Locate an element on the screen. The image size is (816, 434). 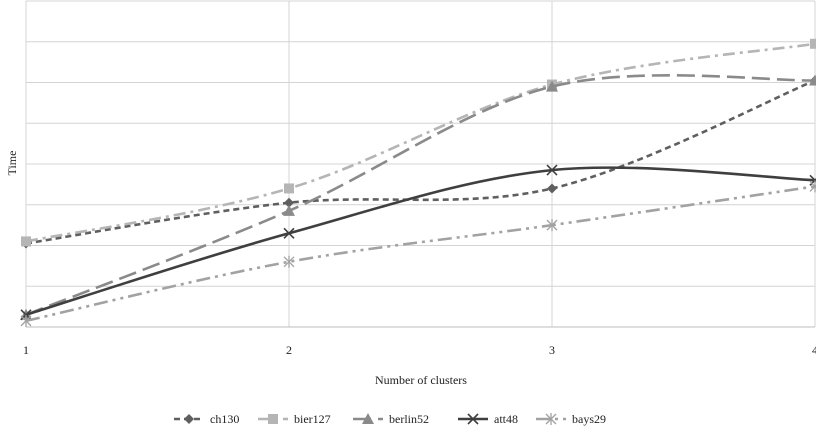
x-axis-label: Number of clusters is located at coordinates (421, 380).